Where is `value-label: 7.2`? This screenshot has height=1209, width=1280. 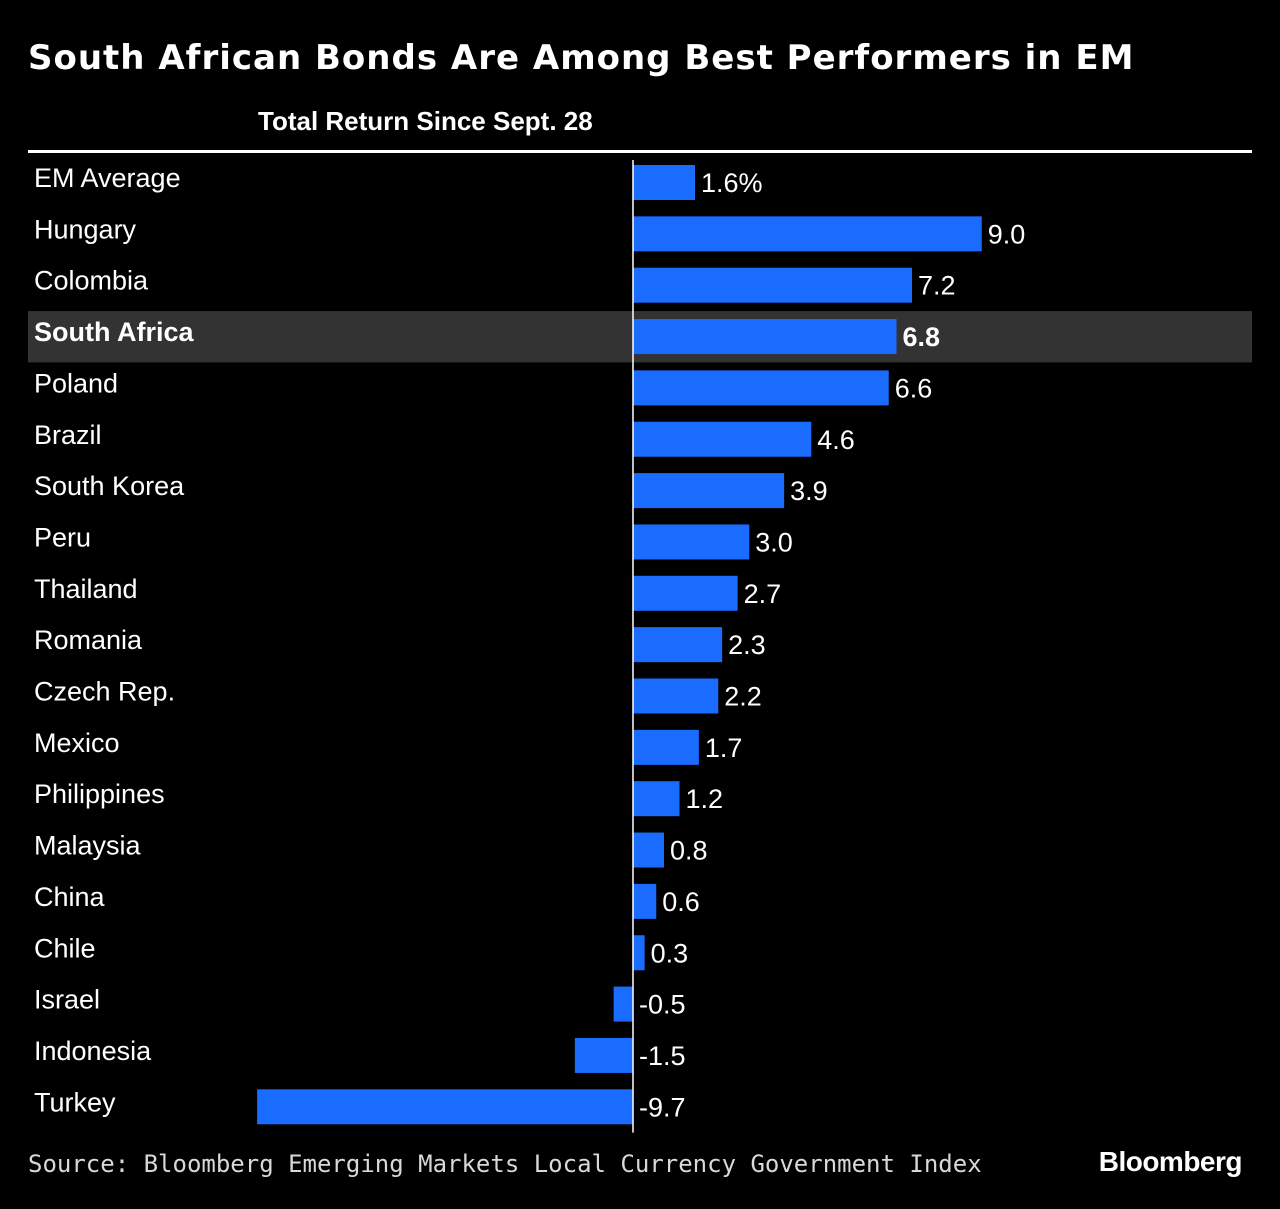
value-label: 7.2 is located at coordinates (937, 286).